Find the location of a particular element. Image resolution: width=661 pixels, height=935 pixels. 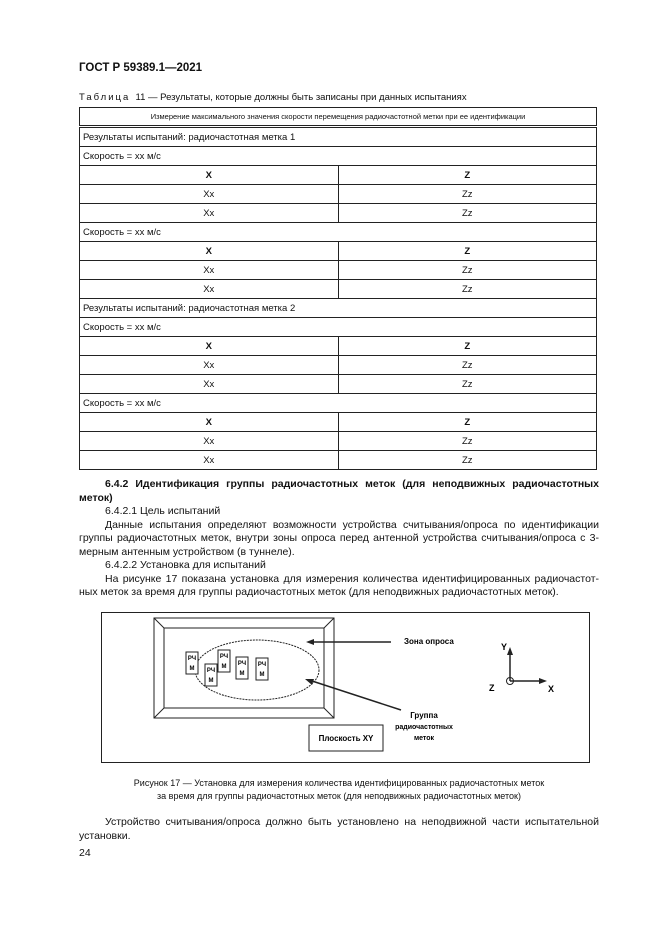

group-label-3: меток is located at coordinates (424, 738).